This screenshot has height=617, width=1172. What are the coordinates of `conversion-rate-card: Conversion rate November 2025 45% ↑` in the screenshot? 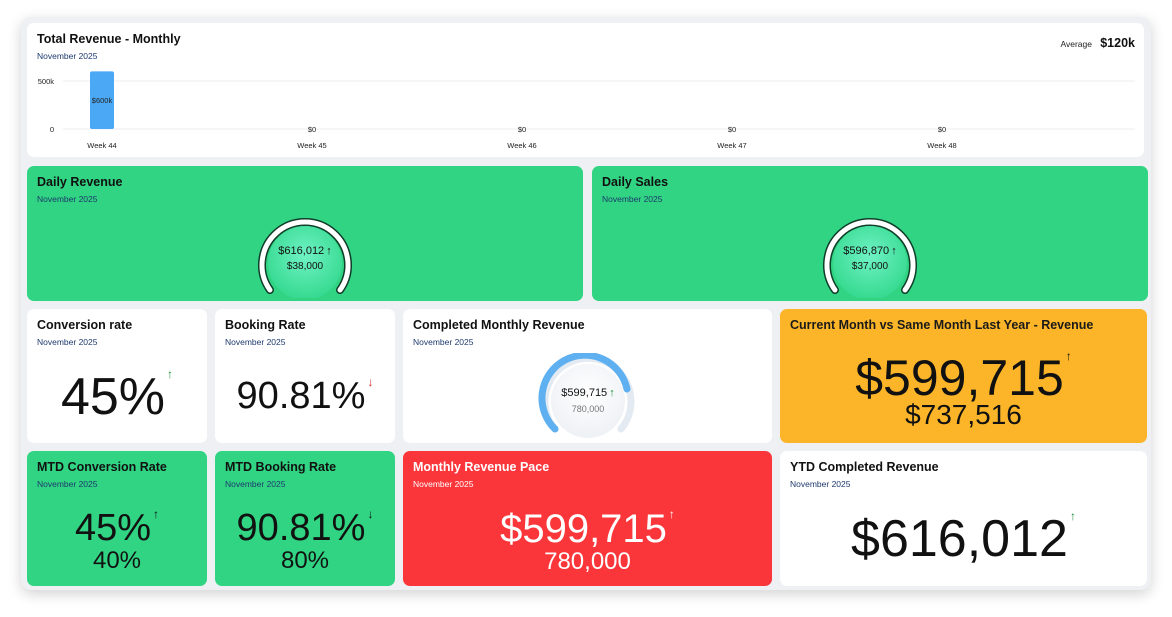 It's located at (117, 376).